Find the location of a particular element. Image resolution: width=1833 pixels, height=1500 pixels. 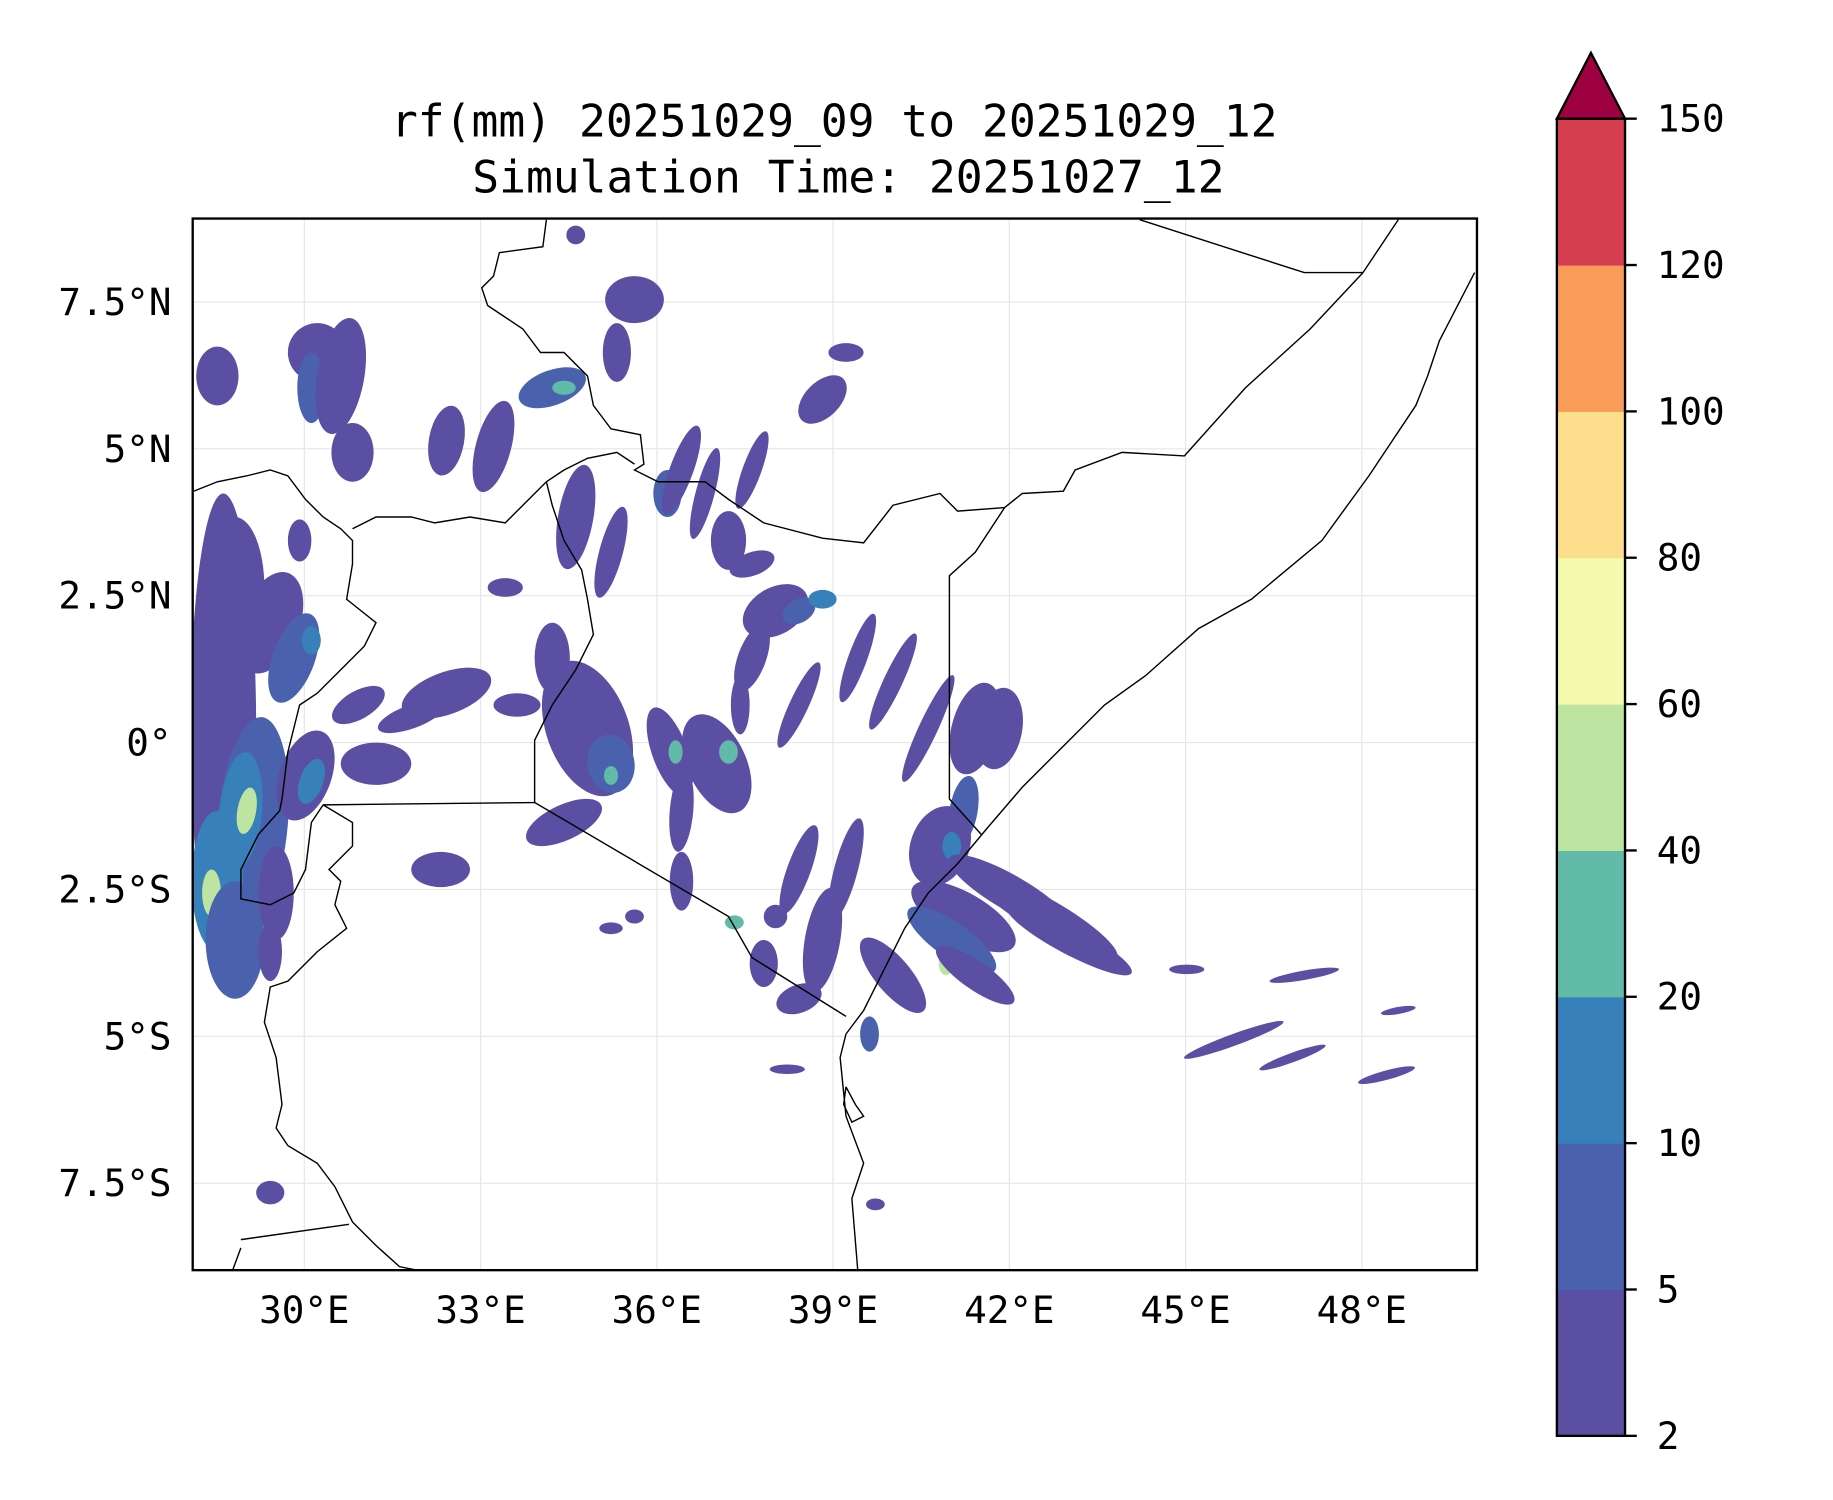

colorbar: 2 5 10 20 40 60 80 100 120 150 is located at coordinates (1639, 754).